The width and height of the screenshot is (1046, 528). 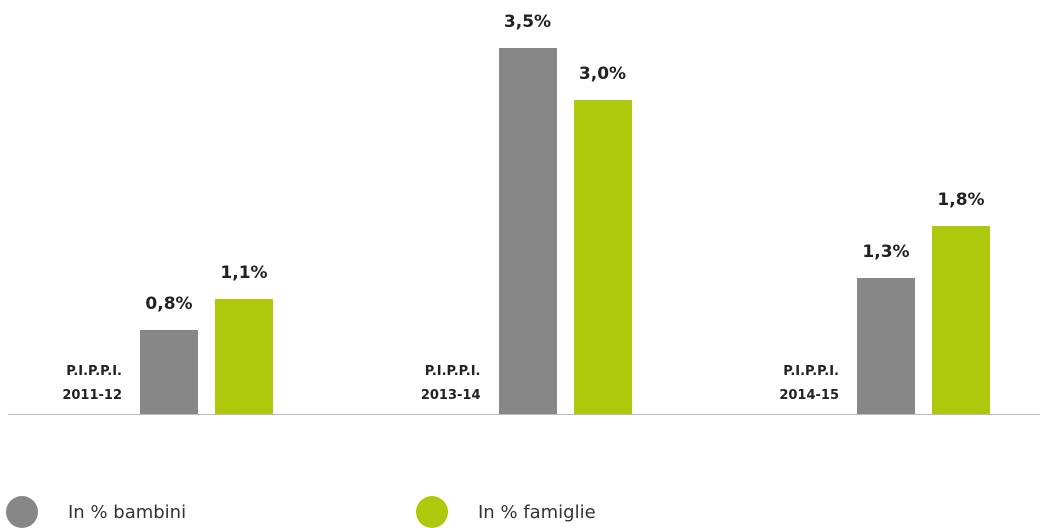 I want to click on legend-label: In % famiglie, so click(x=537, y=512).